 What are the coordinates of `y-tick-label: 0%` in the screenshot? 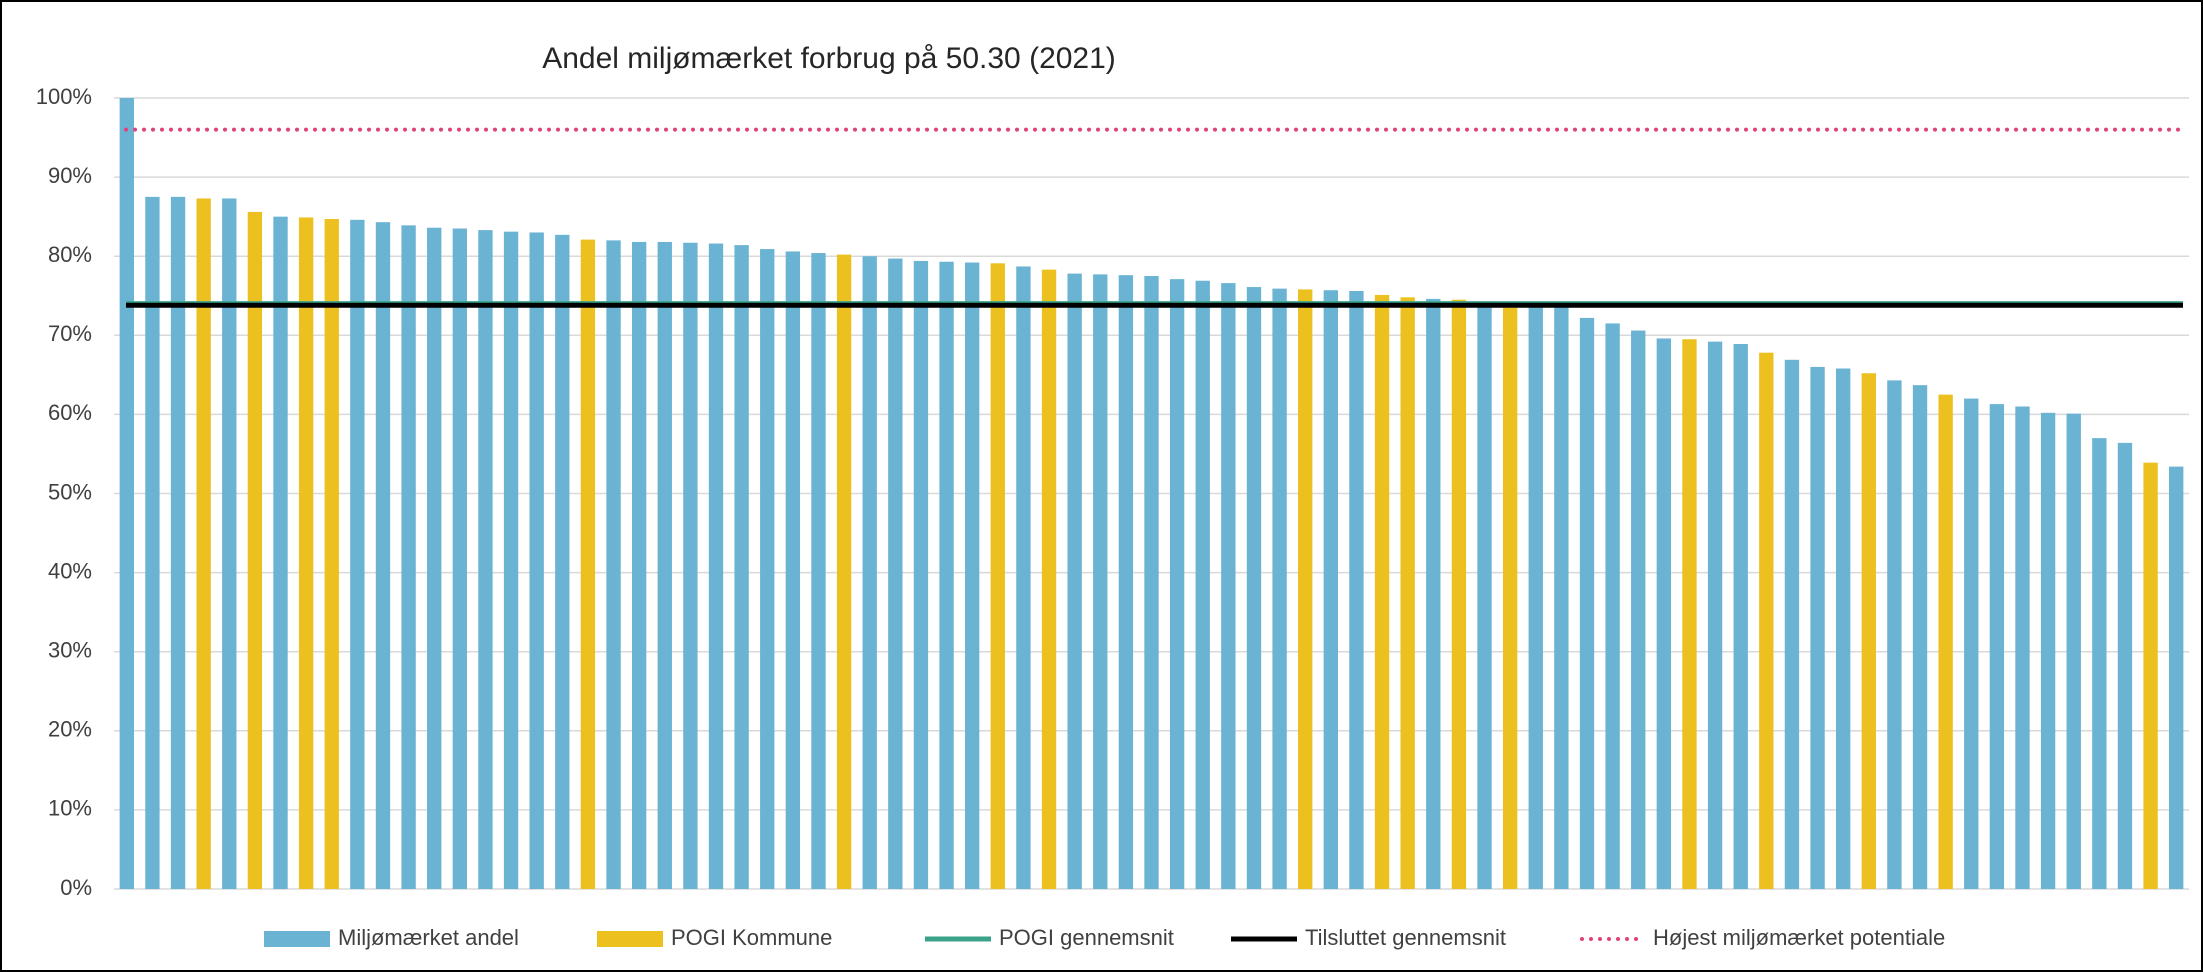 It's located at (76, 887).